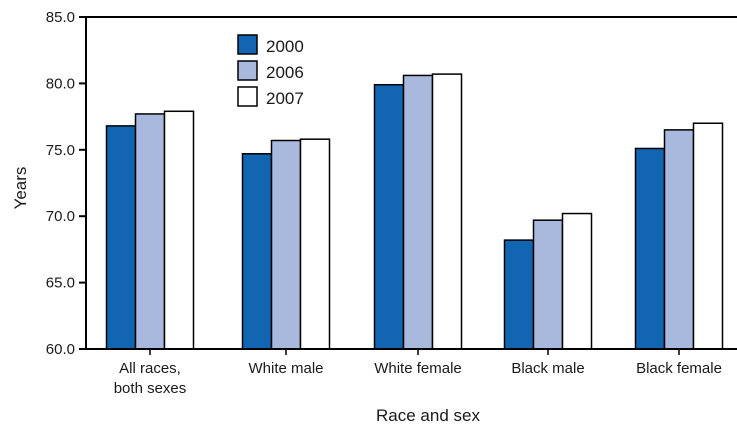 This screenshot has height=430, width=737. I want to click on legend: 2000 2006 2007, so click(270, 71).